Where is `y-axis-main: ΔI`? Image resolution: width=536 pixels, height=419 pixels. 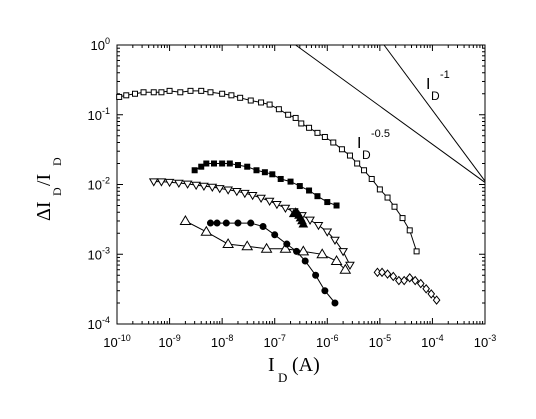
y-axis-main: ΔI is located at coordinates (44, 211).